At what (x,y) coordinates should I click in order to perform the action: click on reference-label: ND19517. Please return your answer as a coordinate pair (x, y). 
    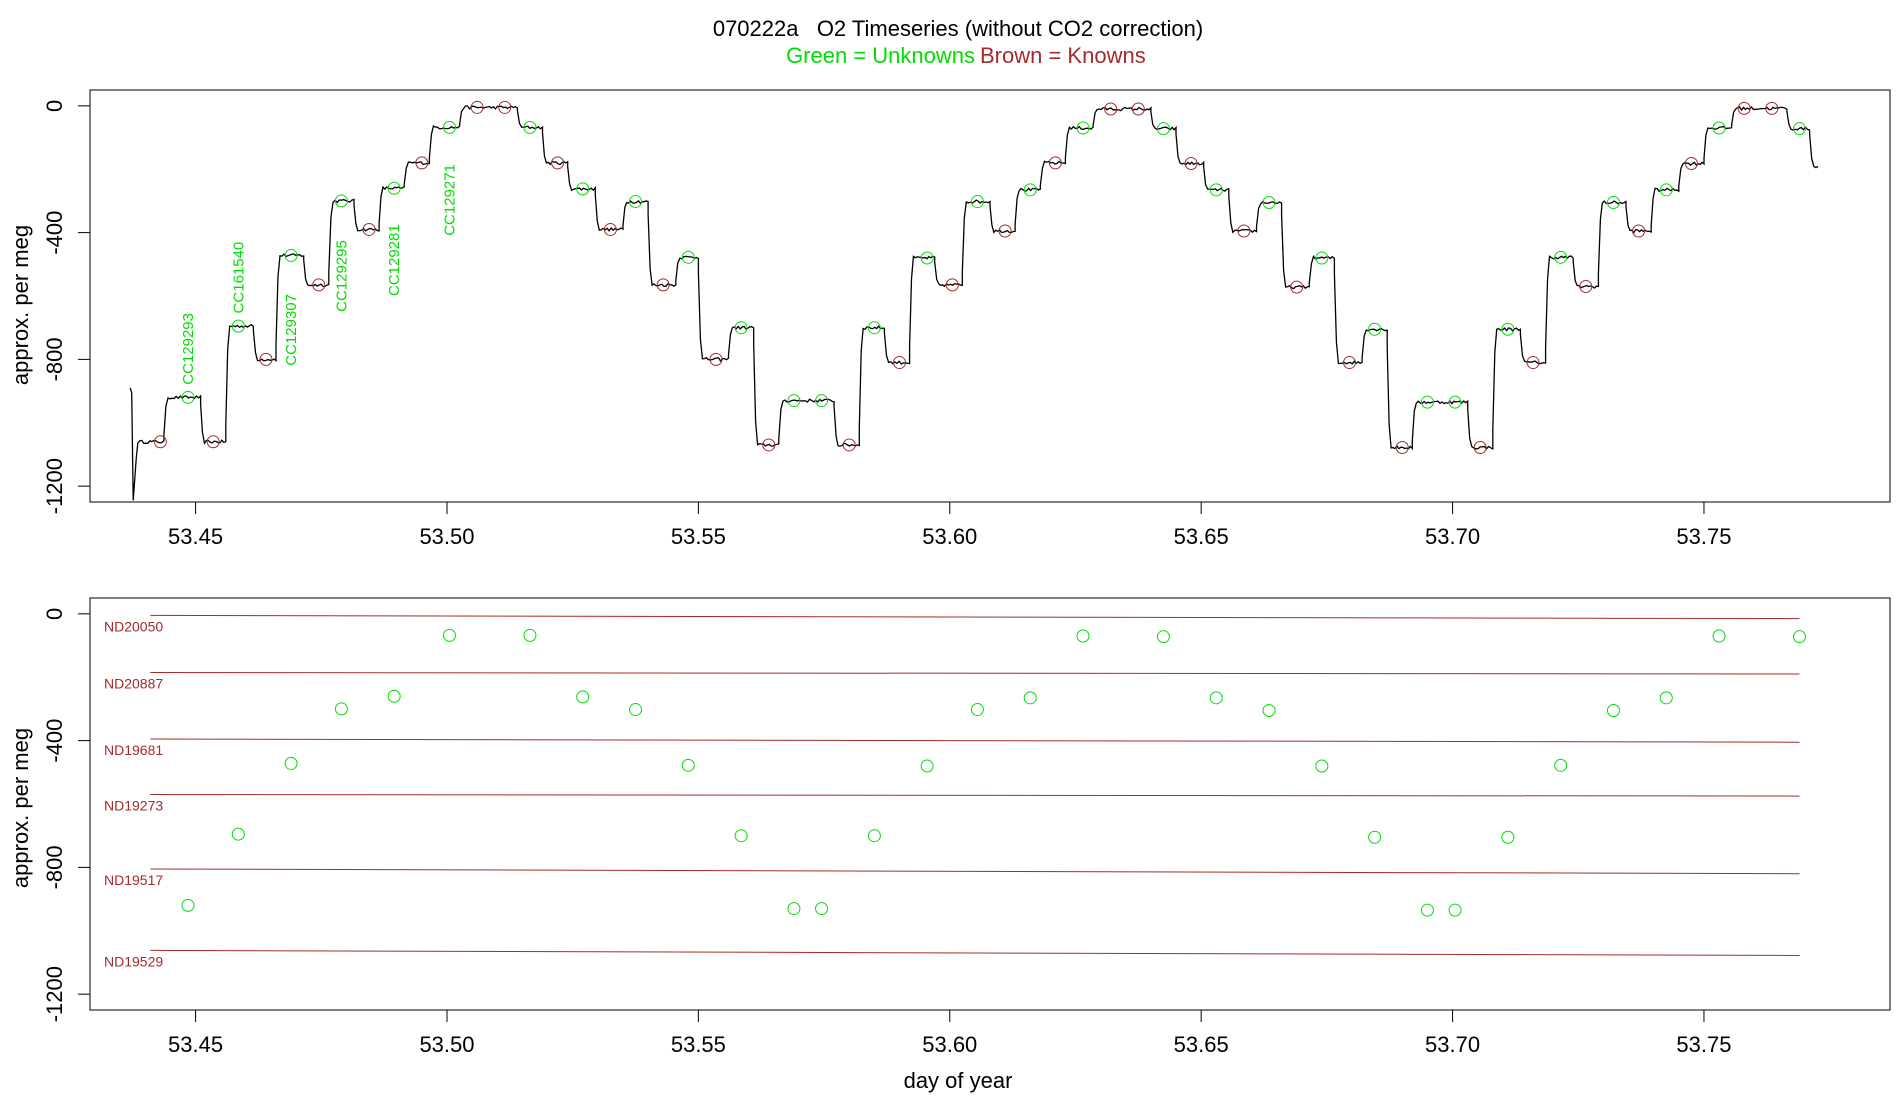
    Looking at the image, I should click on (133, 880).